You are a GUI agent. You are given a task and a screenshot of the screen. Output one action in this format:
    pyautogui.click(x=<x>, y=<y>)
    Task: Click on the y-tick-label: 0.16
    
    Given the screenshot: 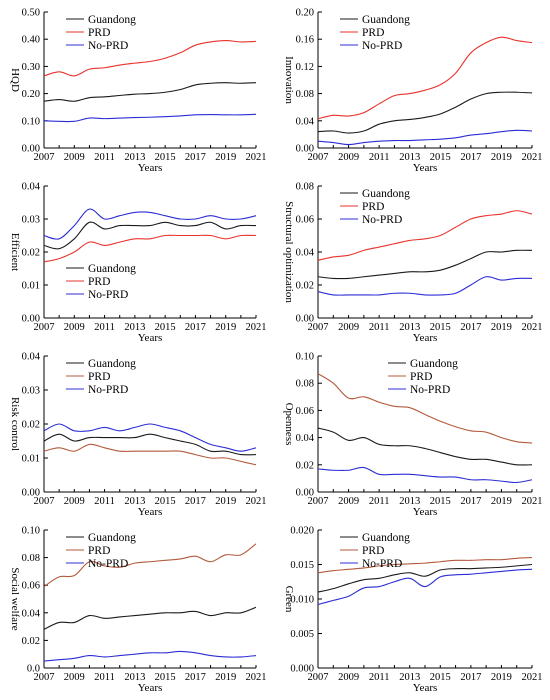 What is the action you would take?
    pyautogui.click(x=305, y=40)
    